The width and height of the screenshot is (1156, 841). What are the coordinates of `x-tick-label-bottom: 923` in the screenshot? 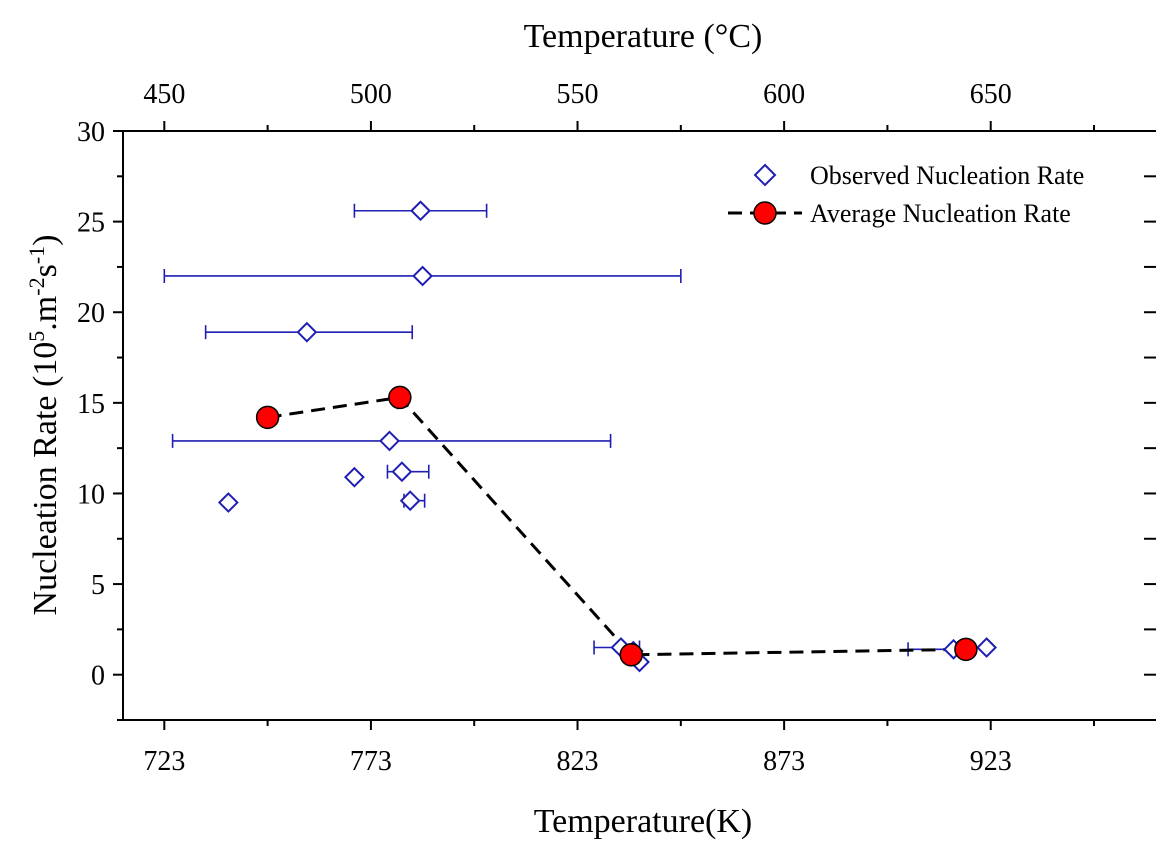 It's located at (991, 761).